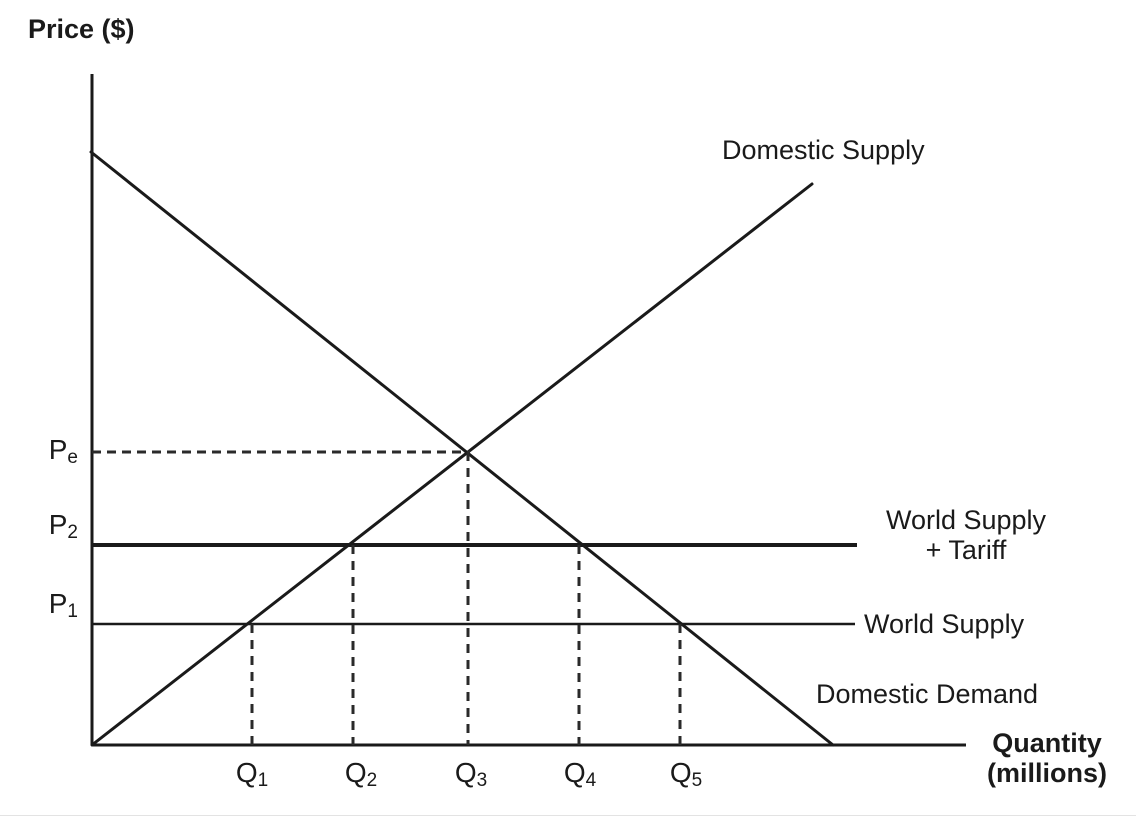 This screenshot has width=1136, height=822. Describe the element at coordinates (574, 772) in the screenshot. I see `quantity-tick-q4-main: Q` at that location.